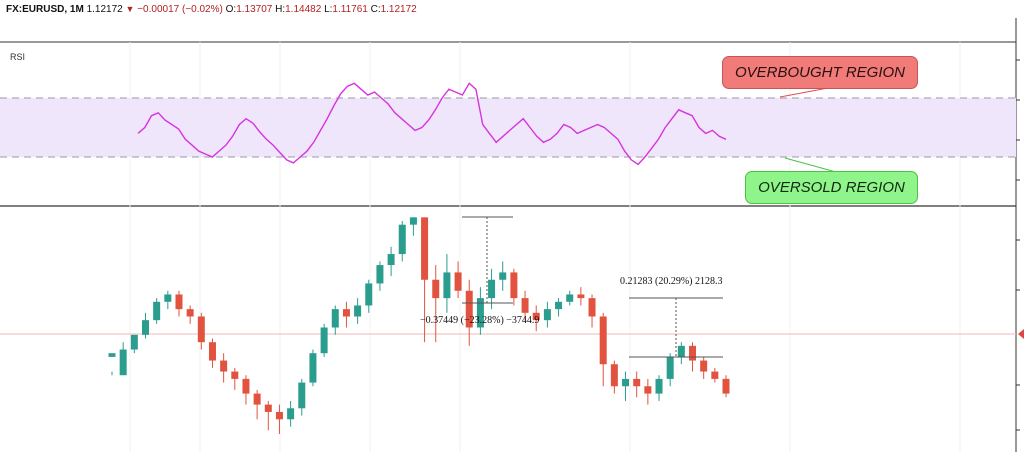 The image size is (1024, 452). I want to click on symbol-label: FX:EURUSD, 1M, so click(45, 9).